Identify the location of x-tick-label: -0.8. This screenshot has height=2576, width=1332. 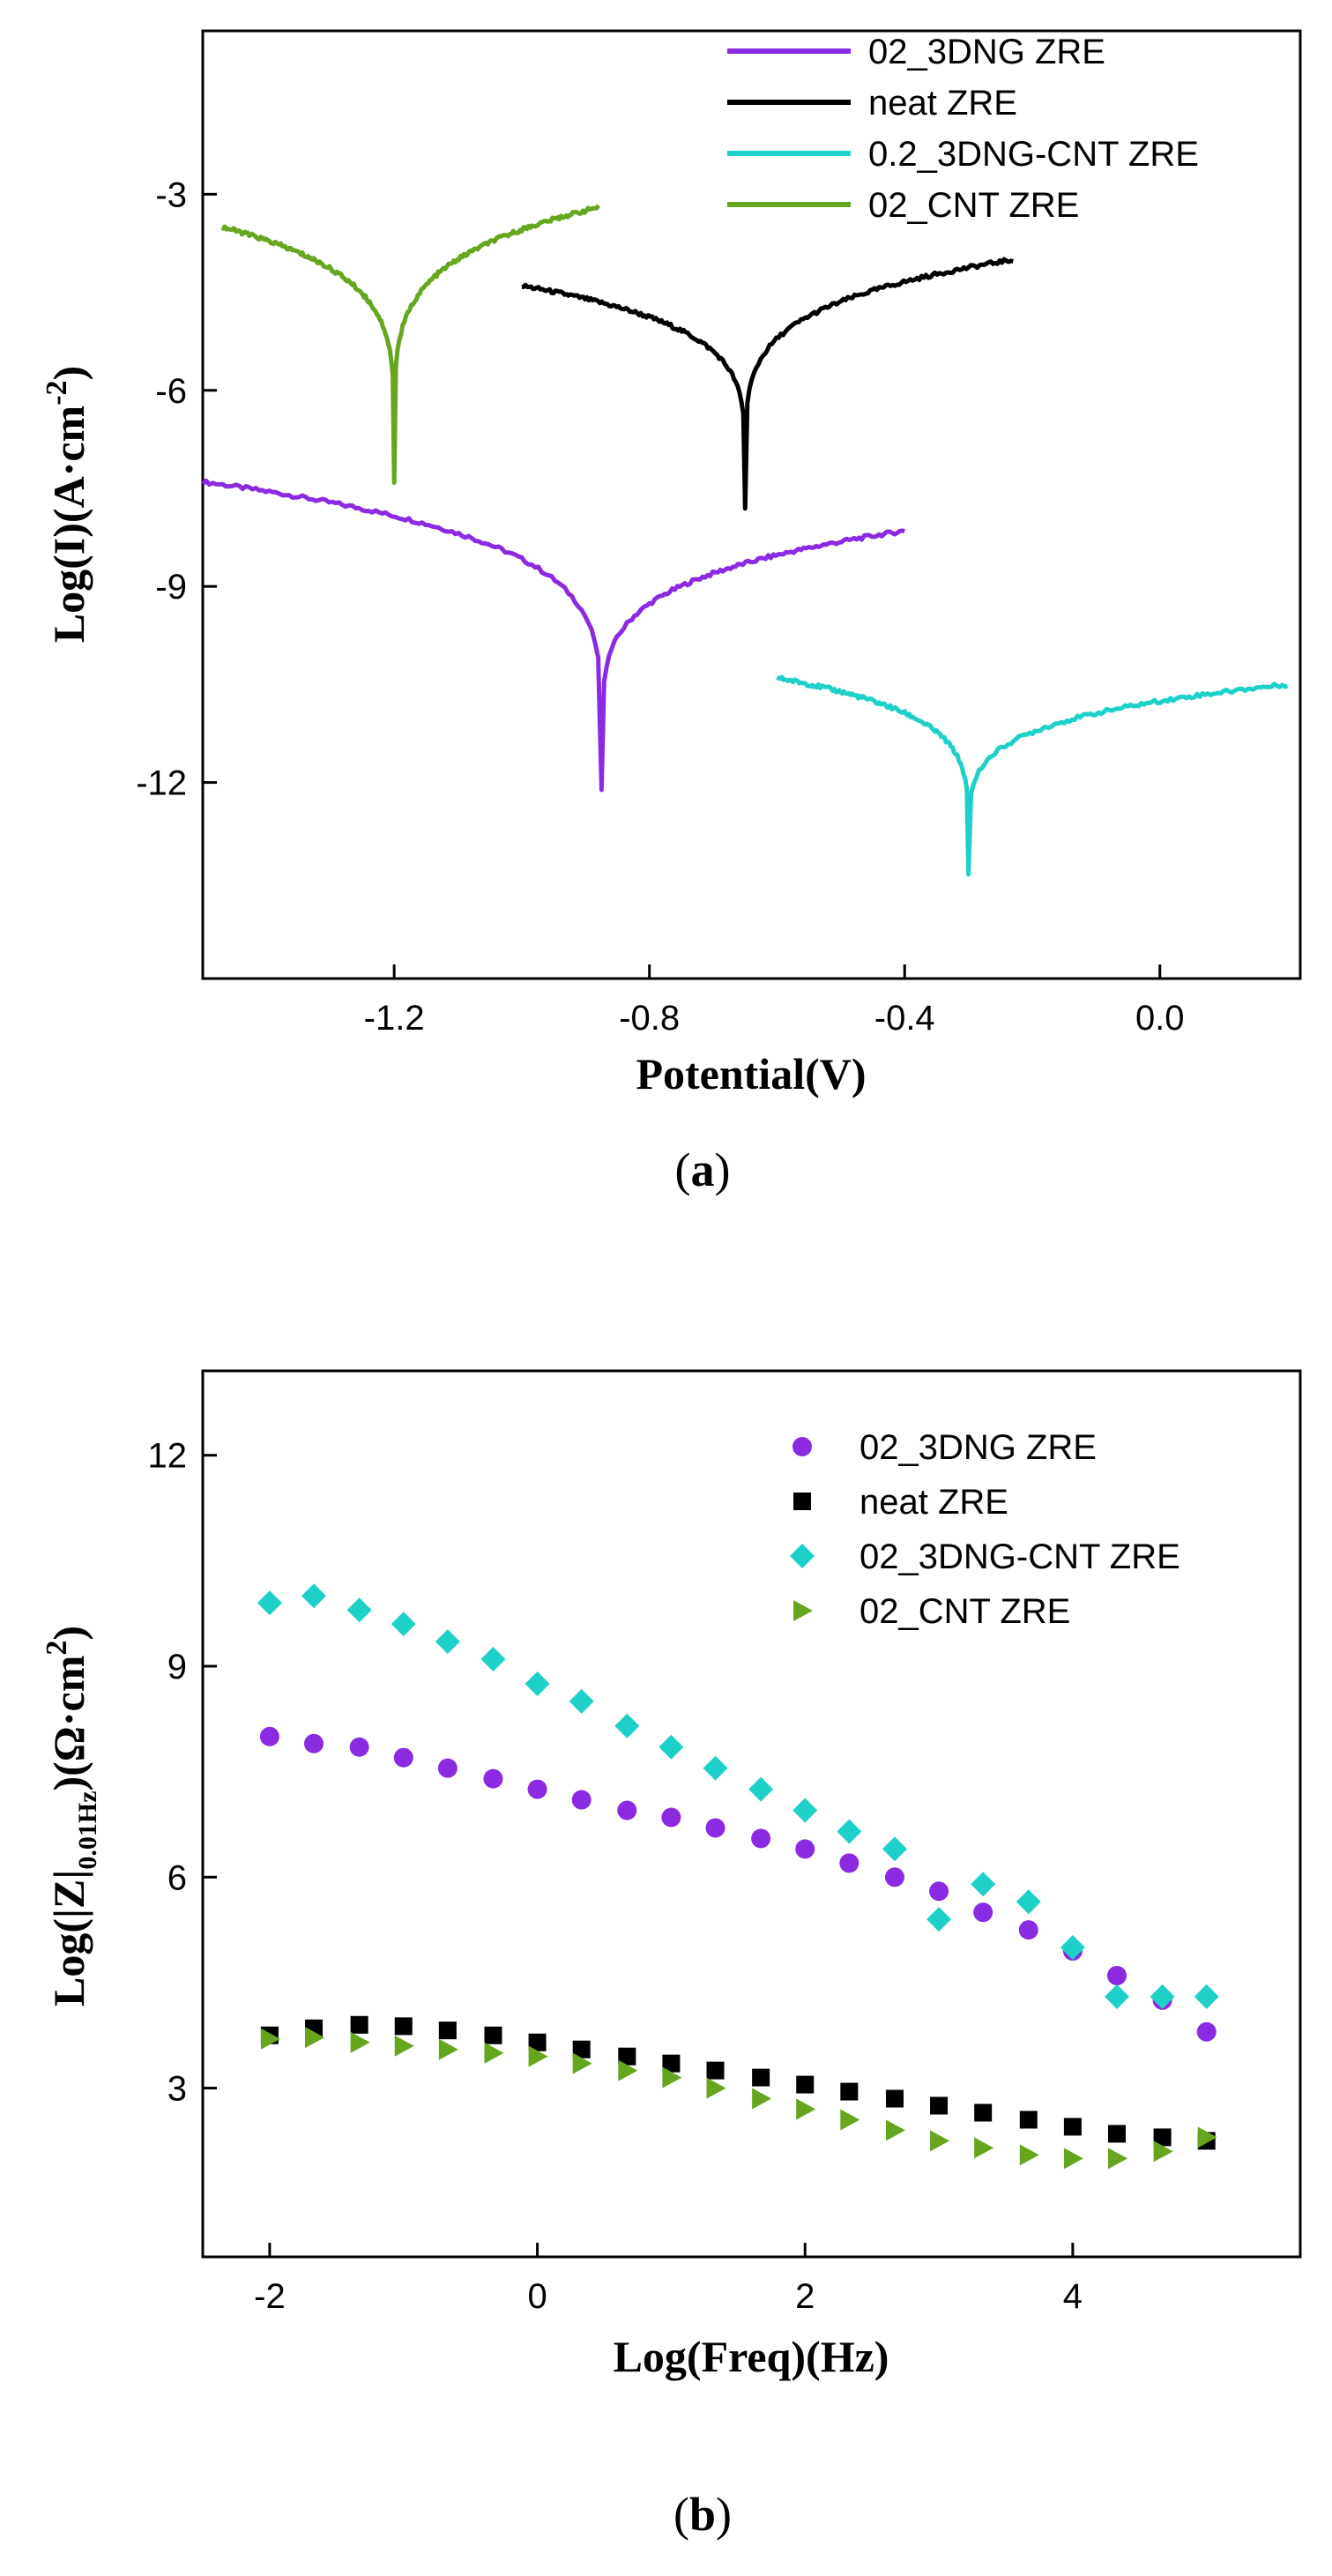
(649, 1019).